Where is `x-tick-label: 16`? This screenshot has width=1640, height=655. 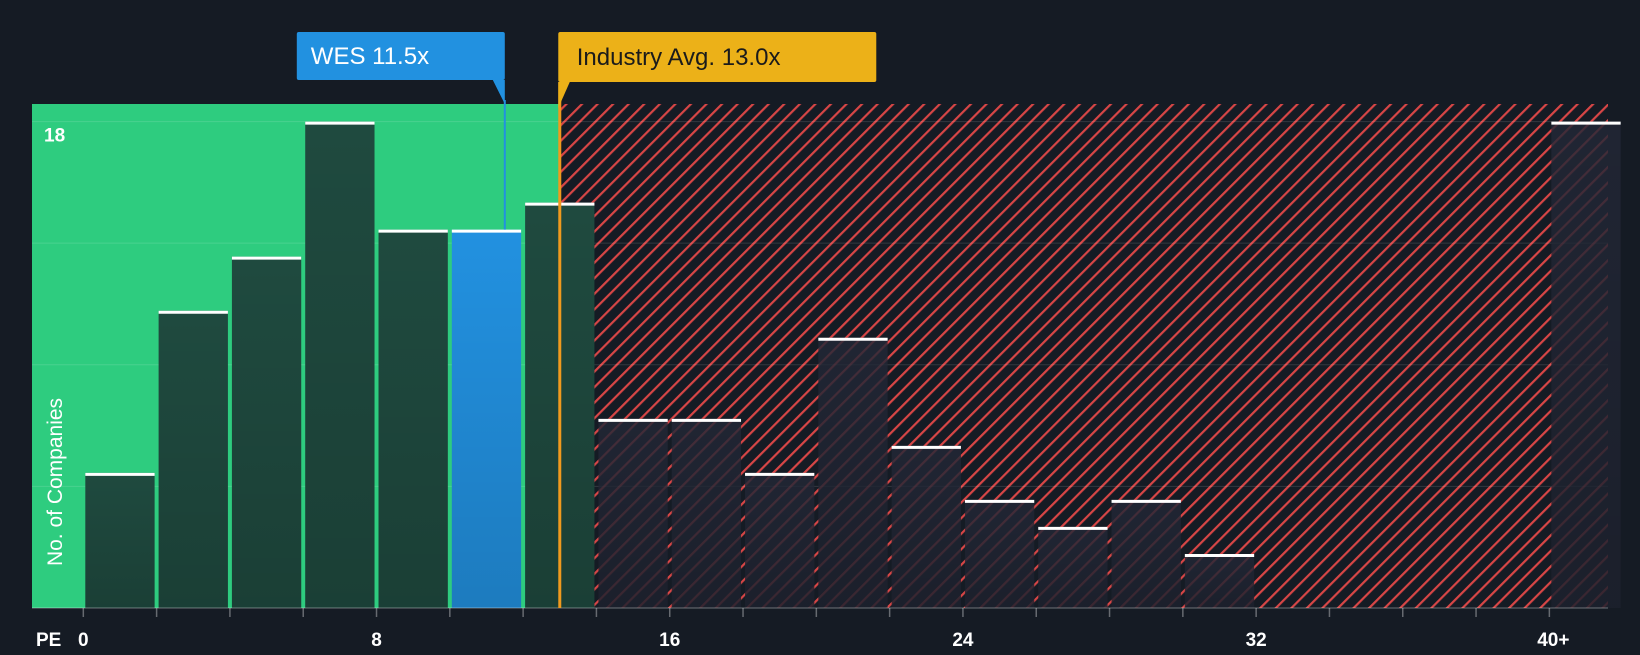 x-tick-label: 16 is located at coordinates (669, 640).